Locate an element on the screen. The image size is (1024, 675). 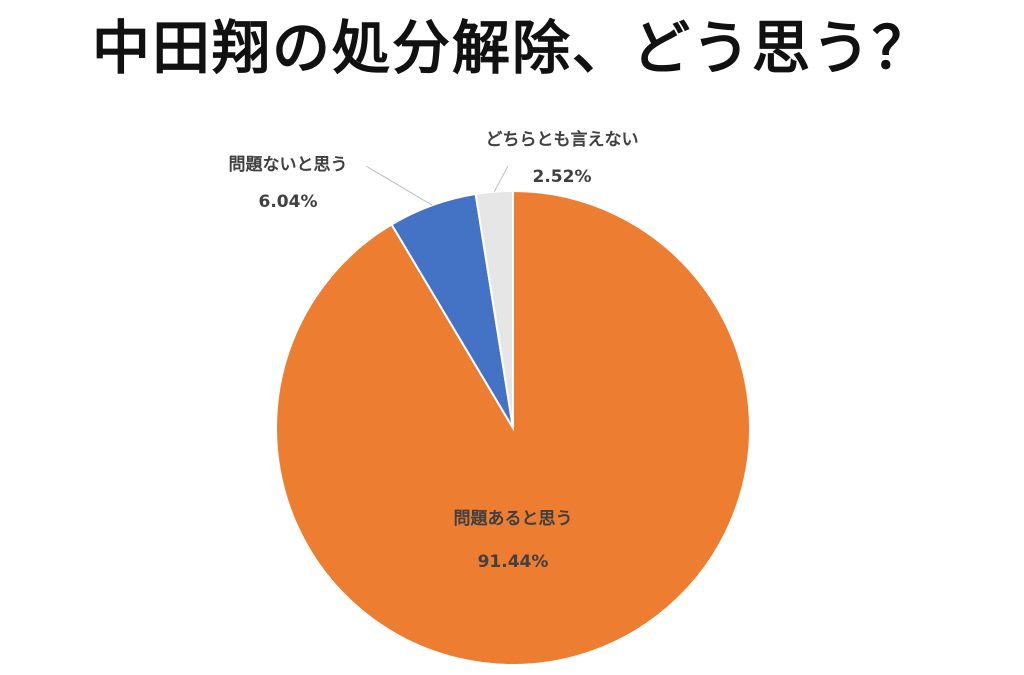
leader-line-neither is located at coordinates (501, 178).